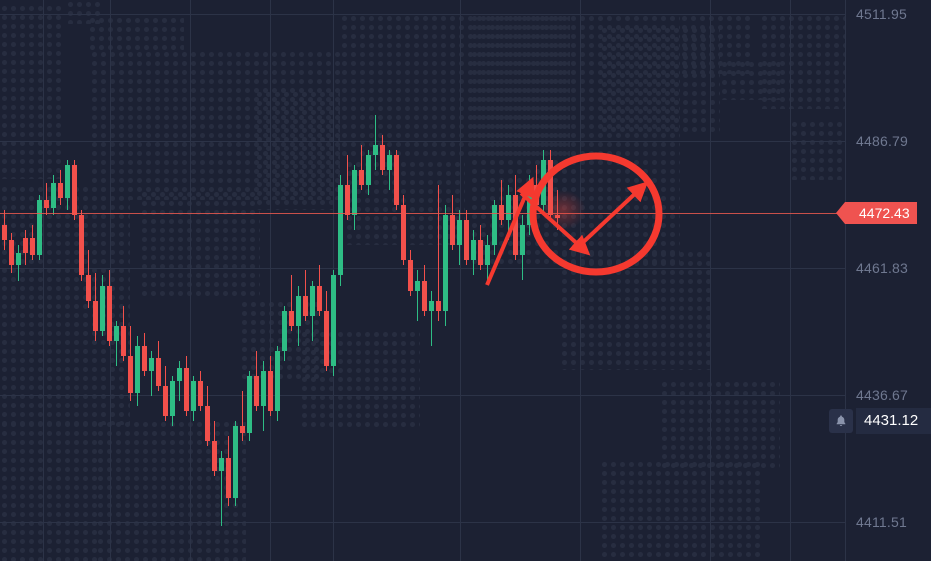 The height and width of the screenshot is (561, 931). I want to click on price-scale: 4511.95 4486.79 4461.83 4436.67 4411.51, so click(883, 280).